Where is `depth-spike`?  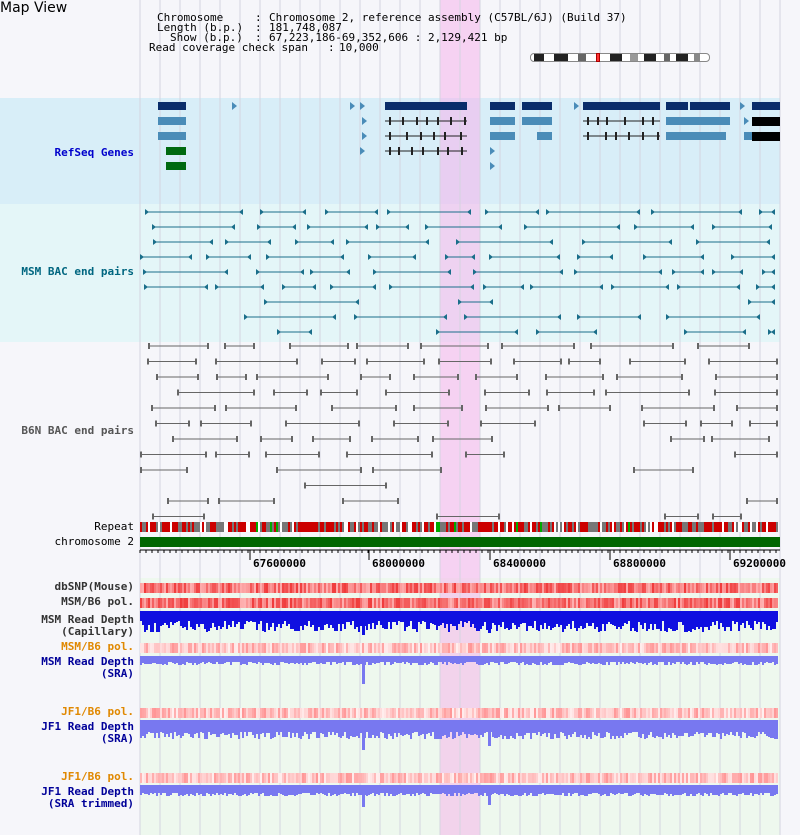
depth-spike is located at coordinates (489, 622).